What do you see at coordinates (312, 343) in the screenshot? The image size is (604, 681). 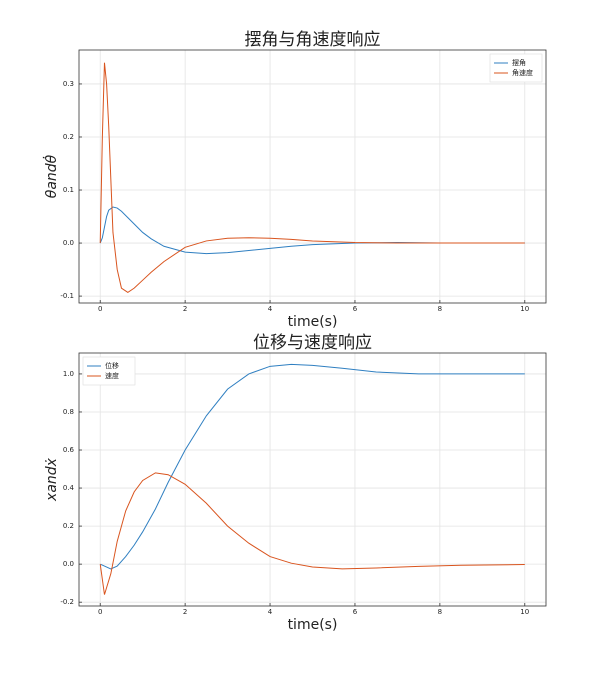 I see `chart-title: 位移与速度响应` at bounding box center [312, 343].